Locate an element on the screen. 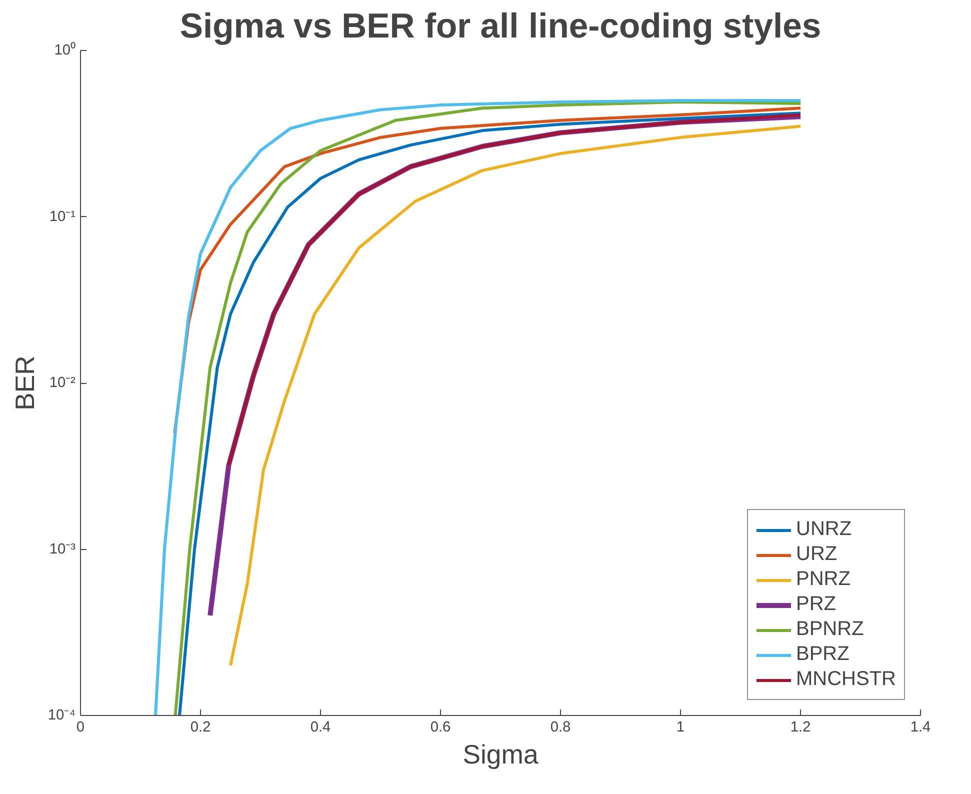  chart-title: Sigma vs BER for all line-coding styles is located at coordinates (501, 27).